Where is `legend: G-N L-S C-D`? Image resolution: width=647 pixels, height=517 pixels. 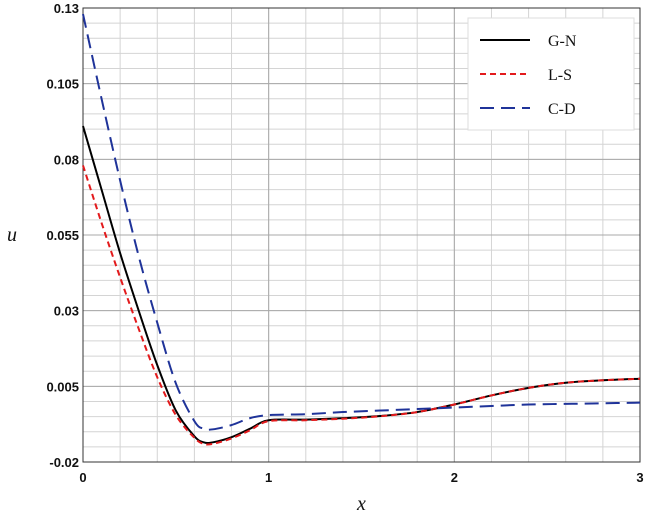 legend: G-N L-S C-D is located at coordinates (551, 74).